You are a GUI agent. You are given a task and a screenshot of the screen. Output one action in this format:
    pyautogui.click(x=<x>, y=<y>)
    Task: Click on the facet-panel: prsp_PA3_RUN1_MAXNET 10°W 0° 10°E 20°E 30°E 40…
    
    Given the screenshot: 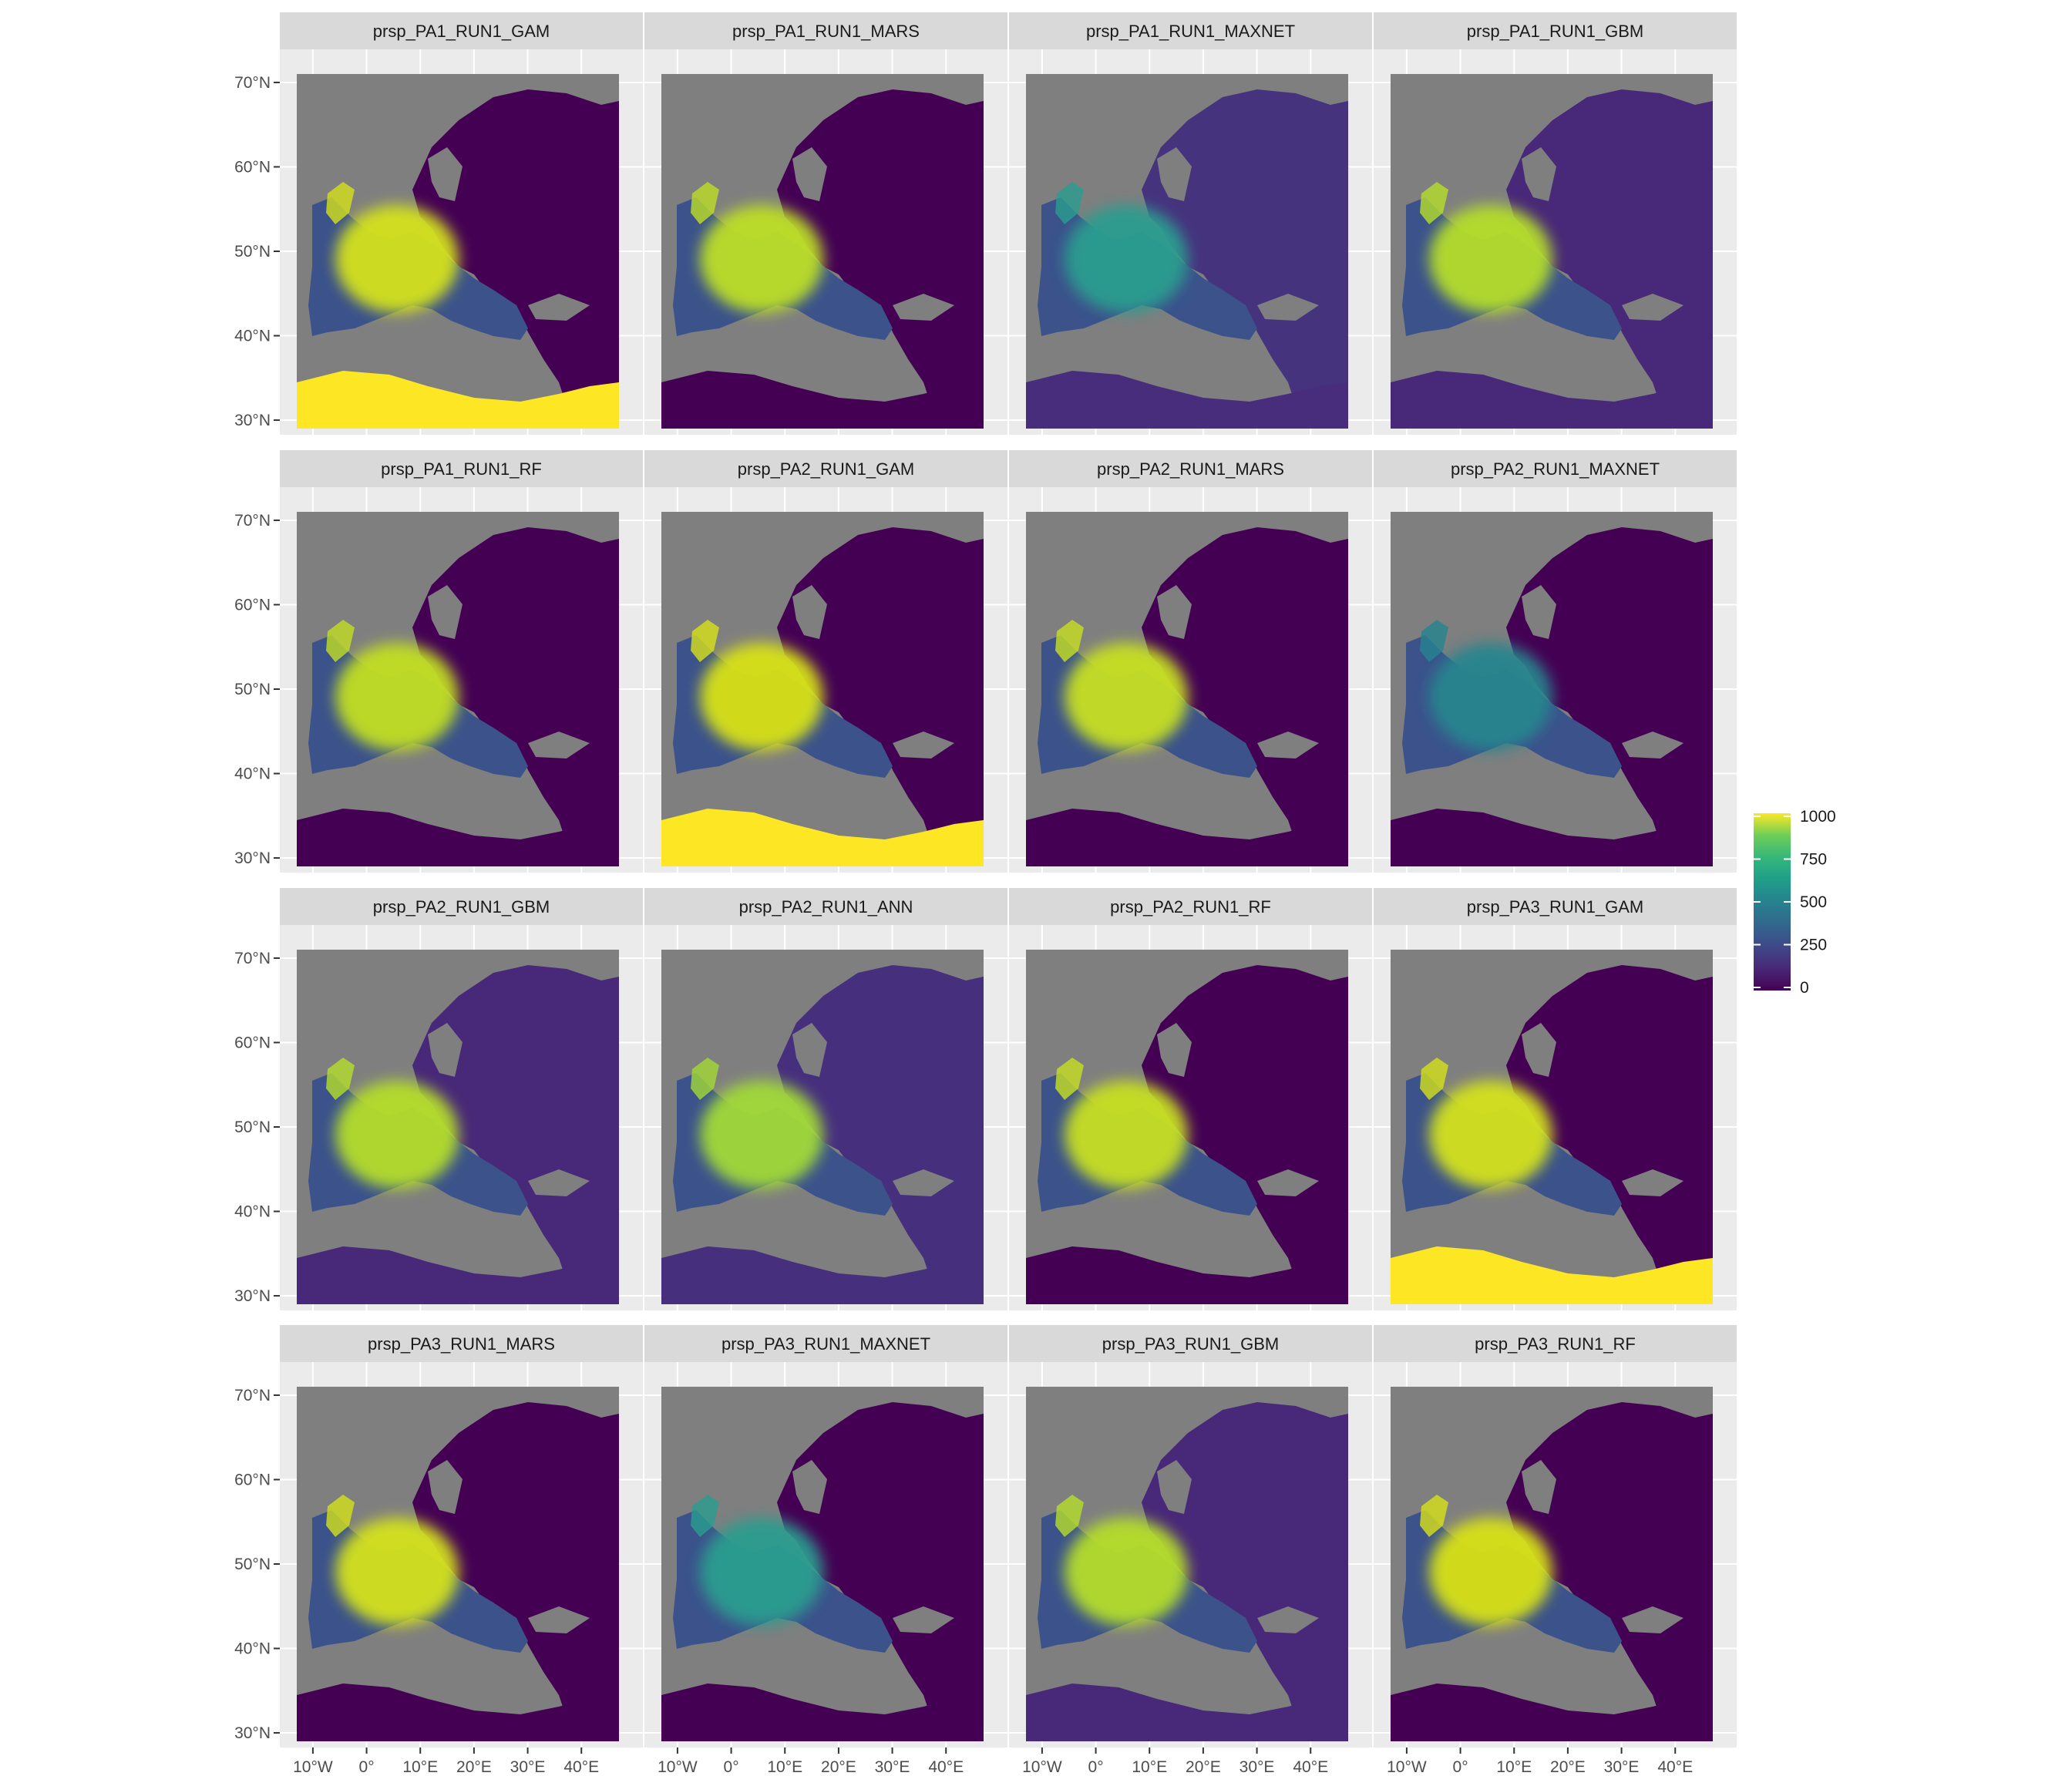 What is the action you would take?
    pyautogui.click(x=826, y=1551)
    